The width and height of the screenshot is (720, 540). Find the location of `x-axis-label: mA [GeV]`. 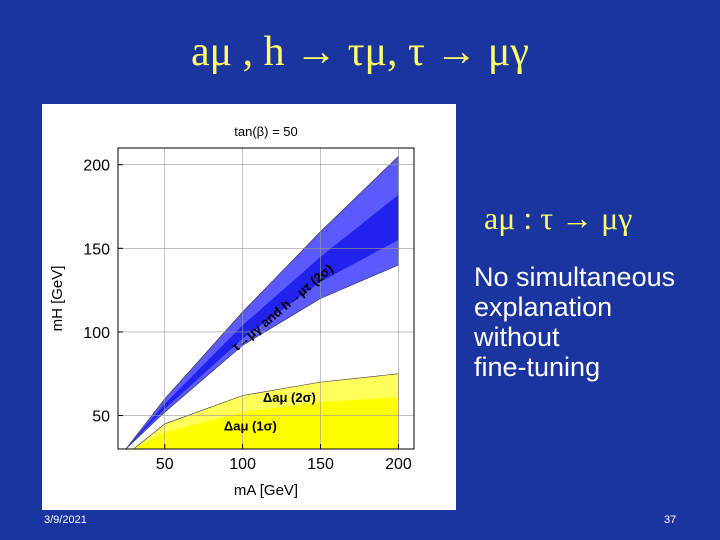

x-axis-label: mA [GeV] is located at coordinates (266, 490).